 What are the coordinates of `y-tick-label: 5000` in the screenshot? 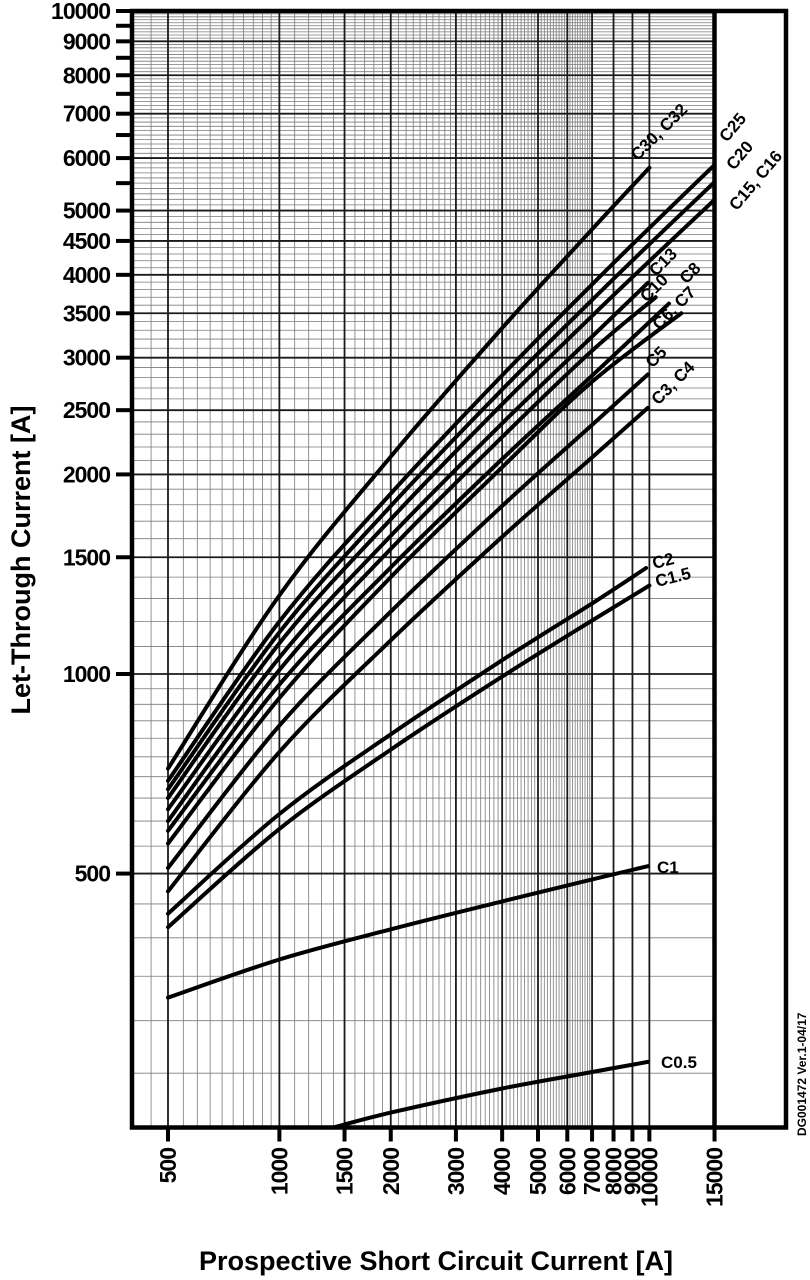 It's located at (86, 211).